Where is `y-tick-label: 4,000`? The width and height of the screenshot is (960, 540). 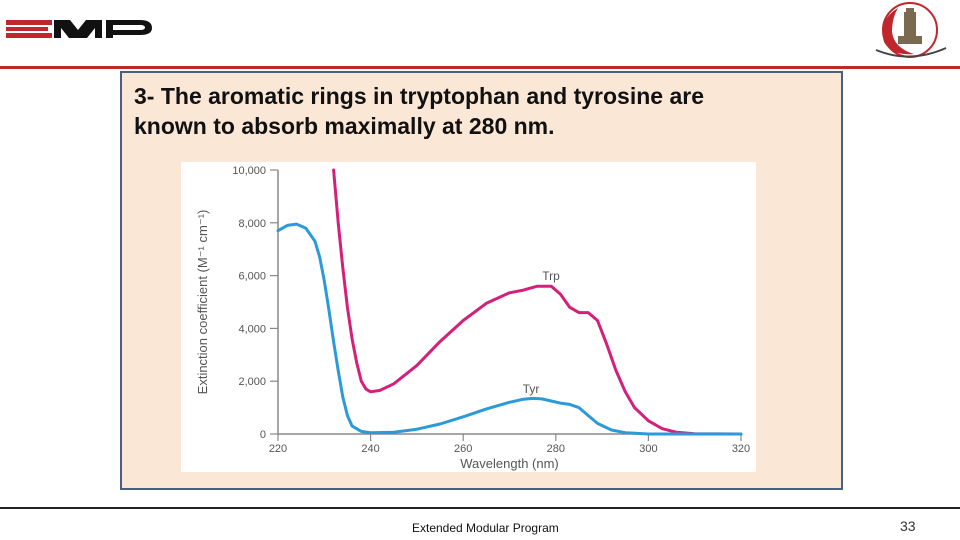
y-tick-label: 4,000 is located at coordinates (252, 329).